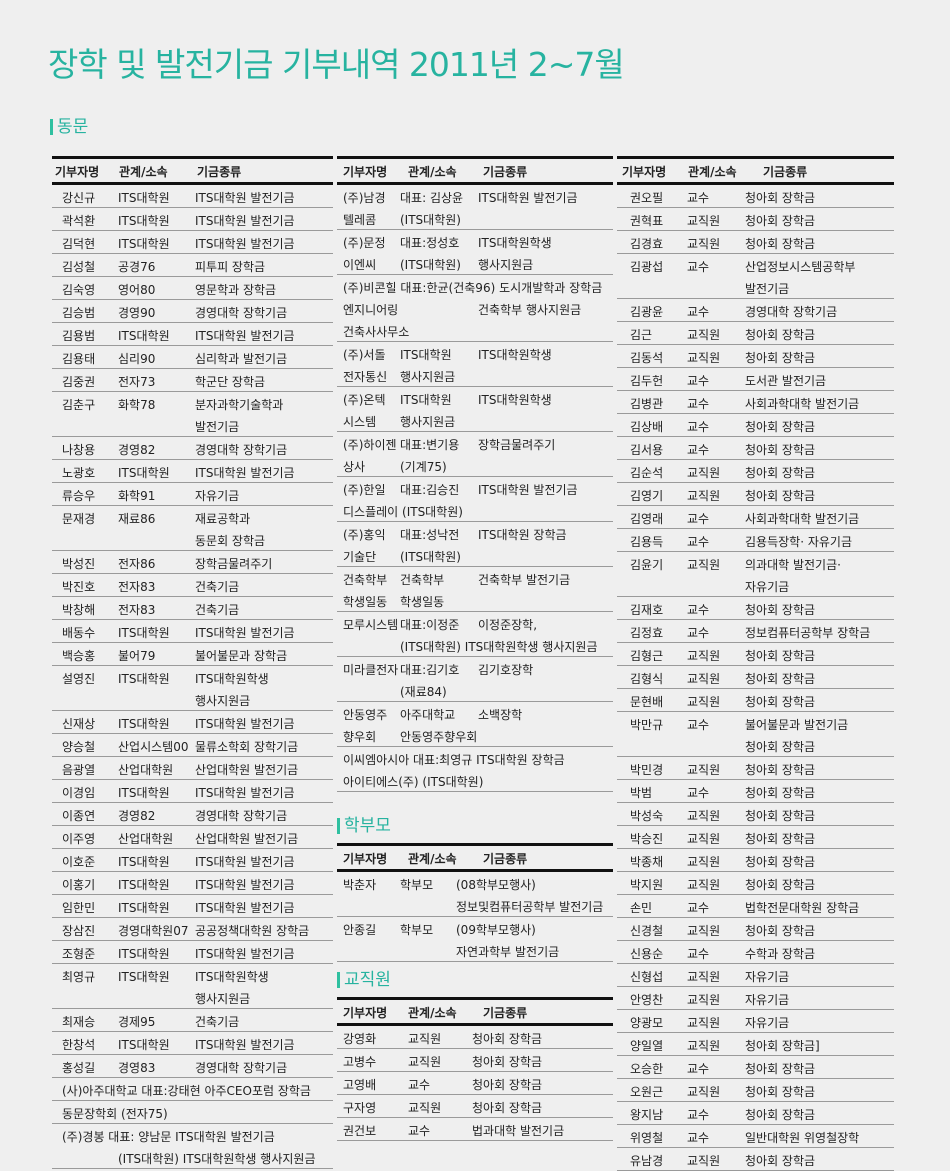 The width and height of the screenshot is (950, 1171). I want to click on affiliation: 대표:성낙전, so click(430, 535).